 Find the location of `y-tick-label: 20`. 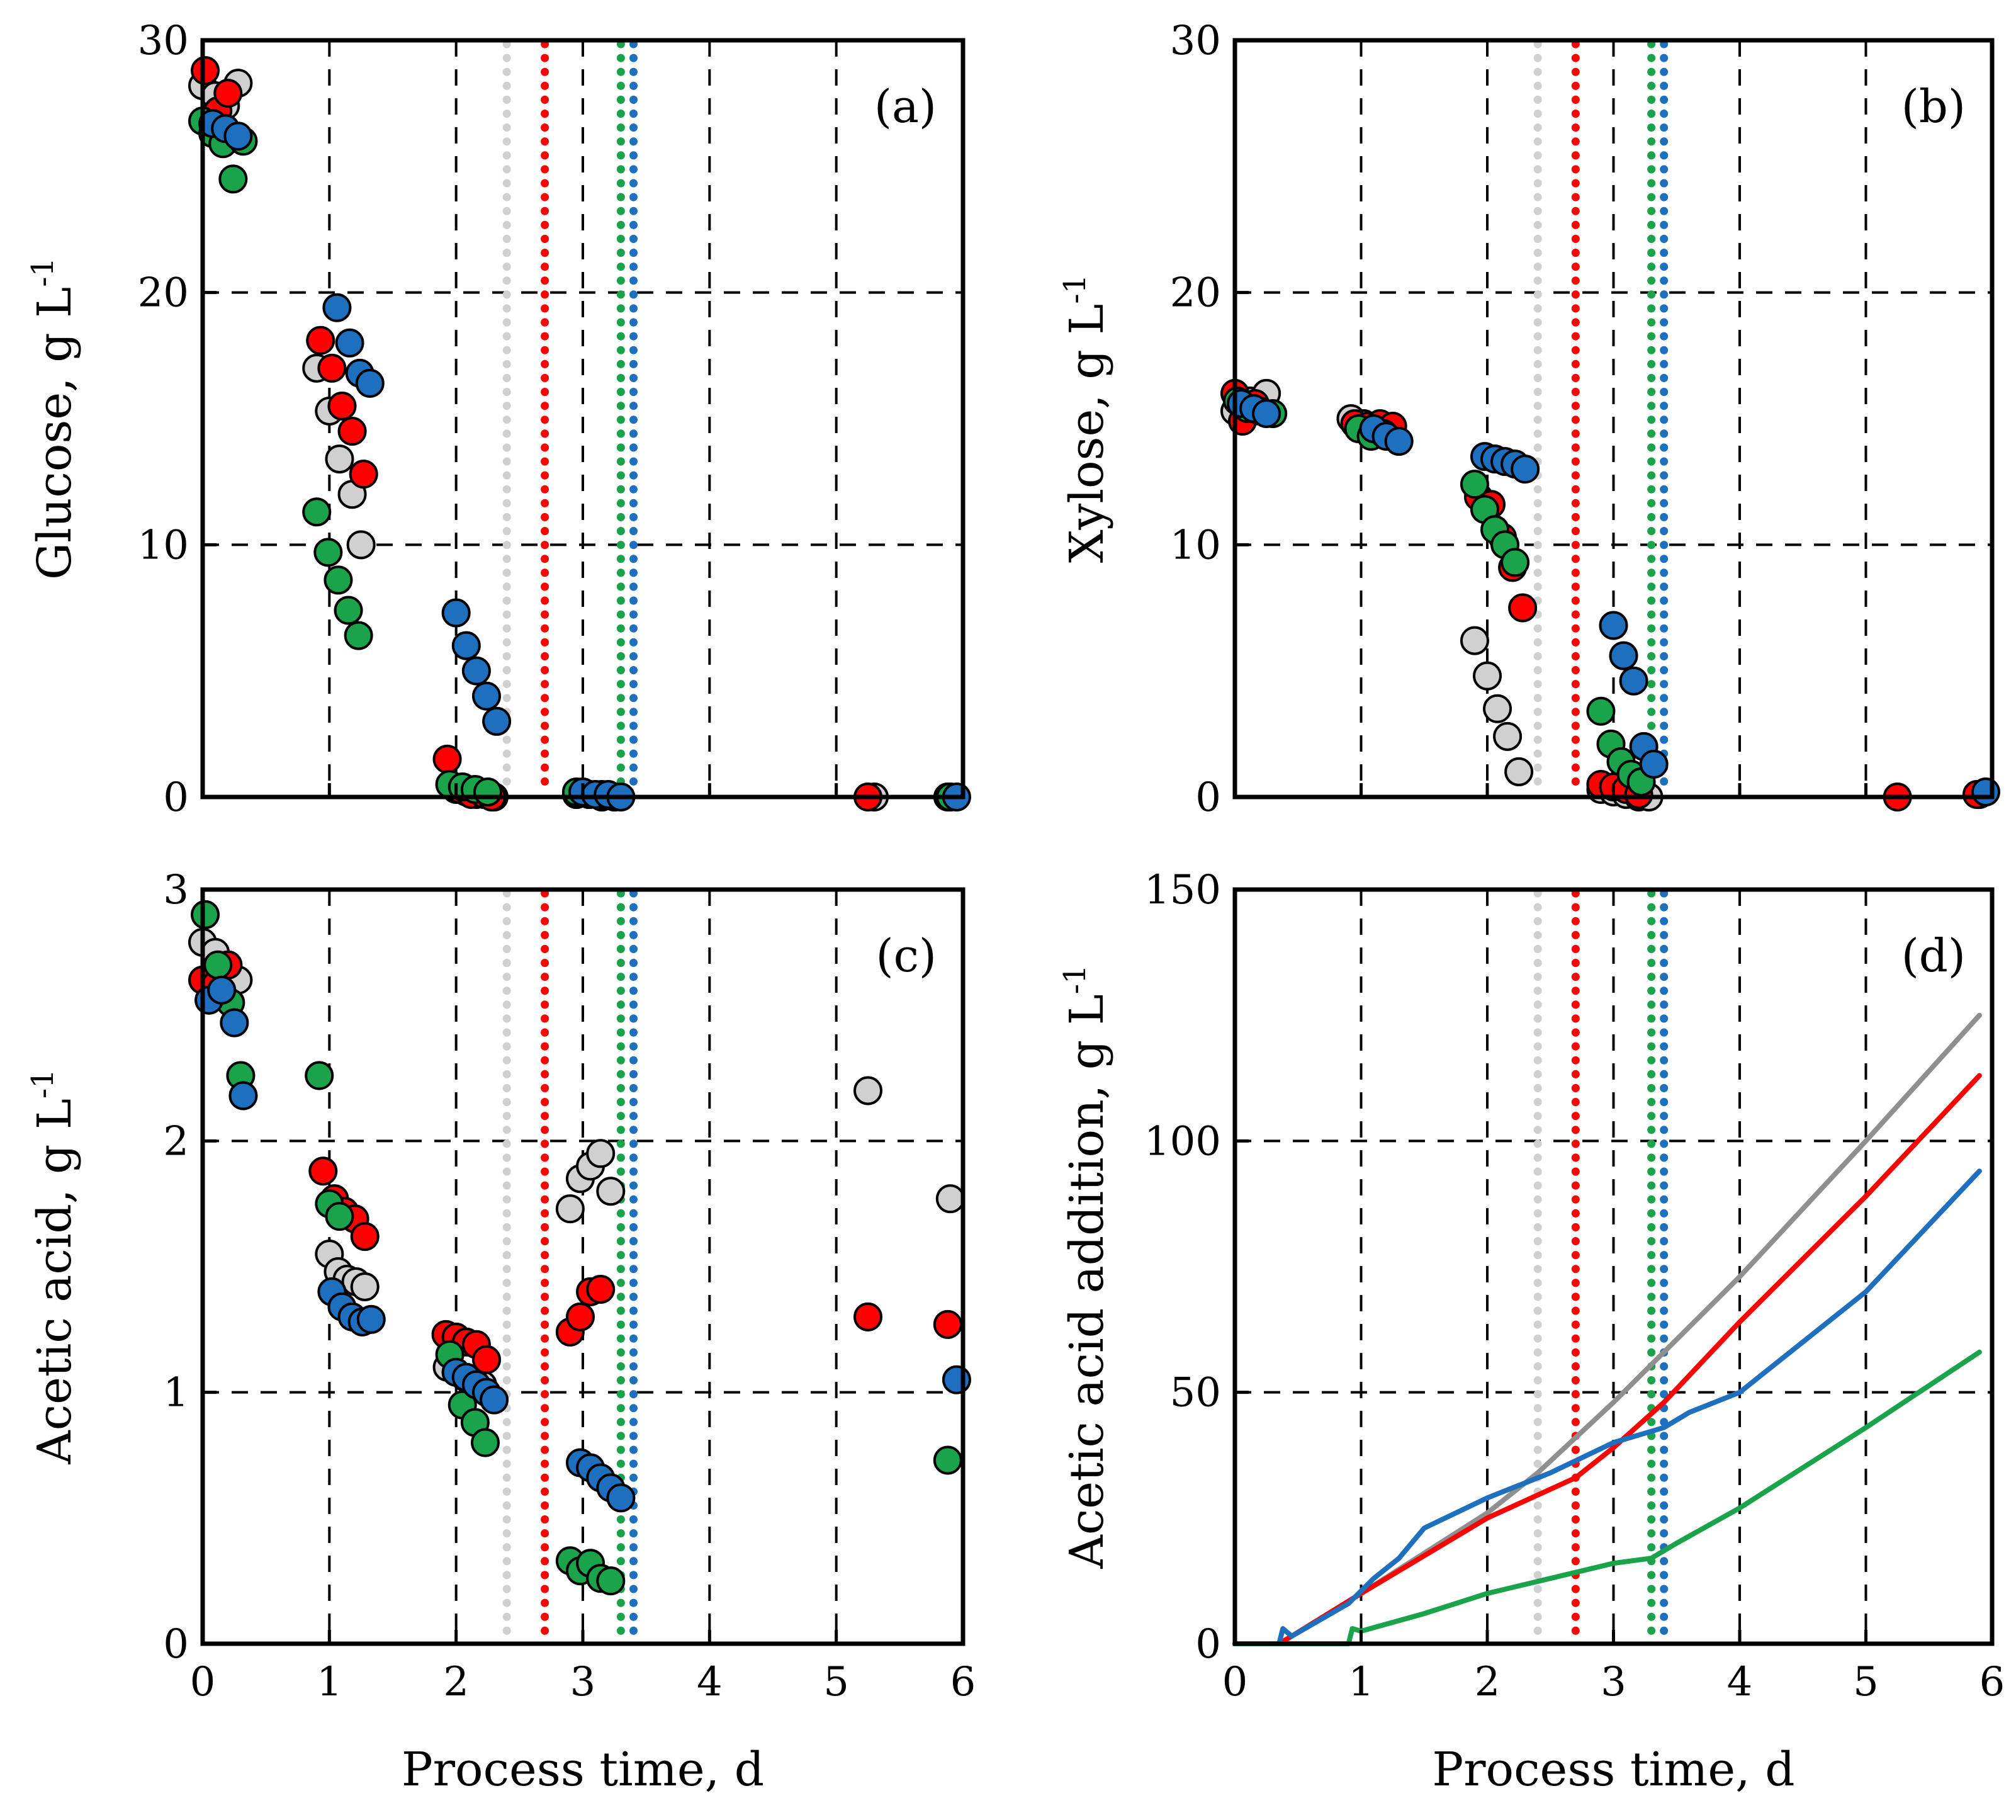

y-tick-label: 20 is located at coordinates (1195, 293).